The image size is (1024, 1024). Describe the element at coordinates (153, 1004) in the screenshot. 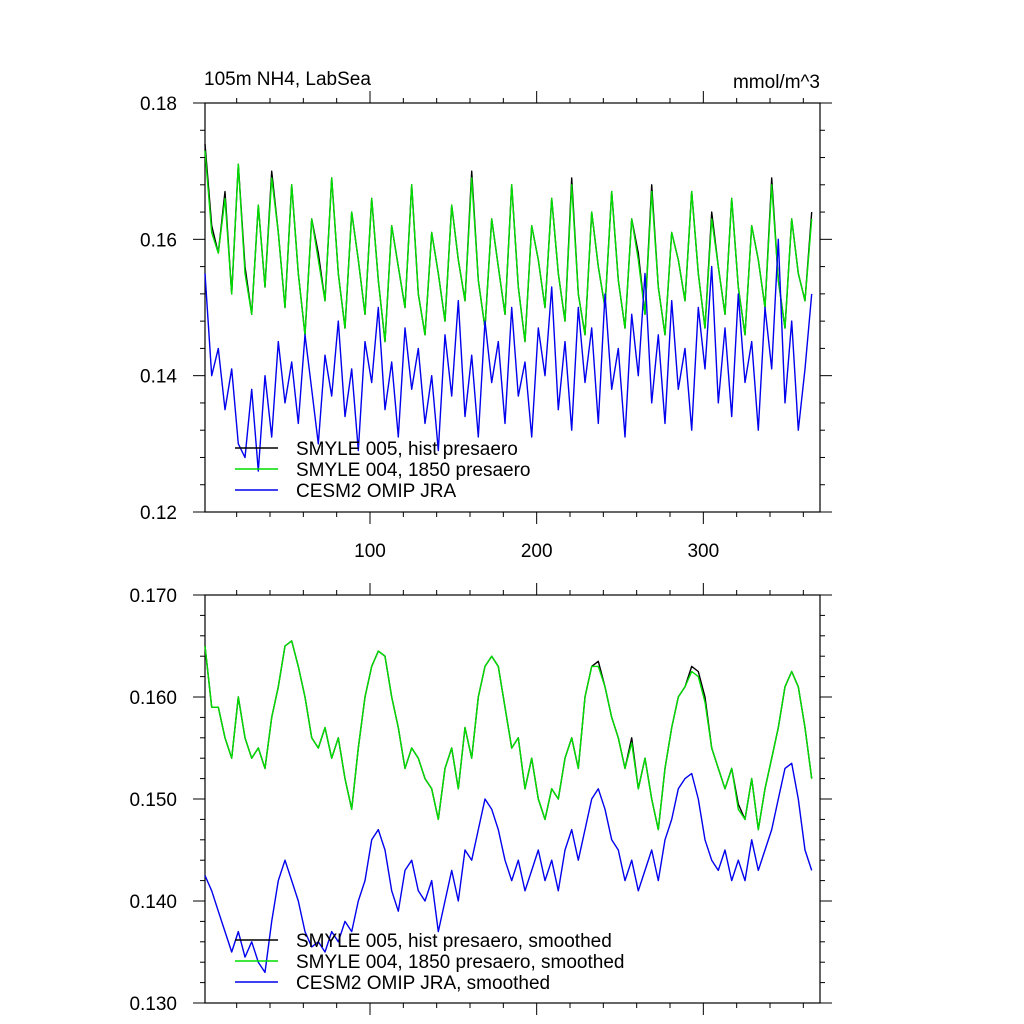

I see `bottom-y-tick-label: 0.130` at that location.